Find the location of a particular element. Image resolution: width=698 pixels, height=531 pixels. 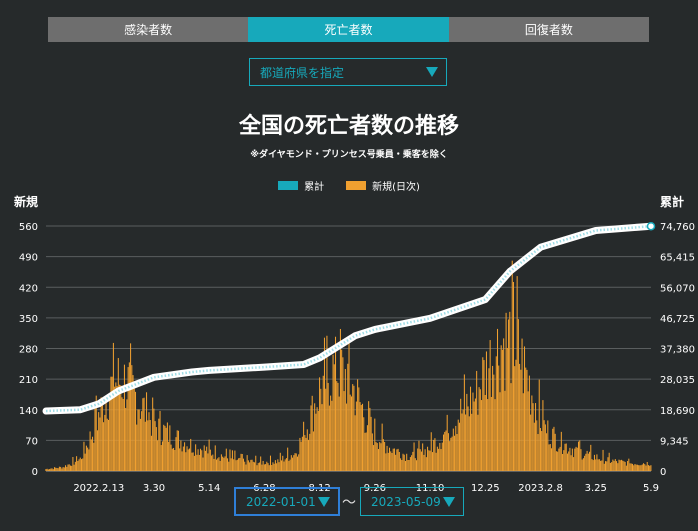

left-tick-label: 490 is located at coordinates (28, 258).